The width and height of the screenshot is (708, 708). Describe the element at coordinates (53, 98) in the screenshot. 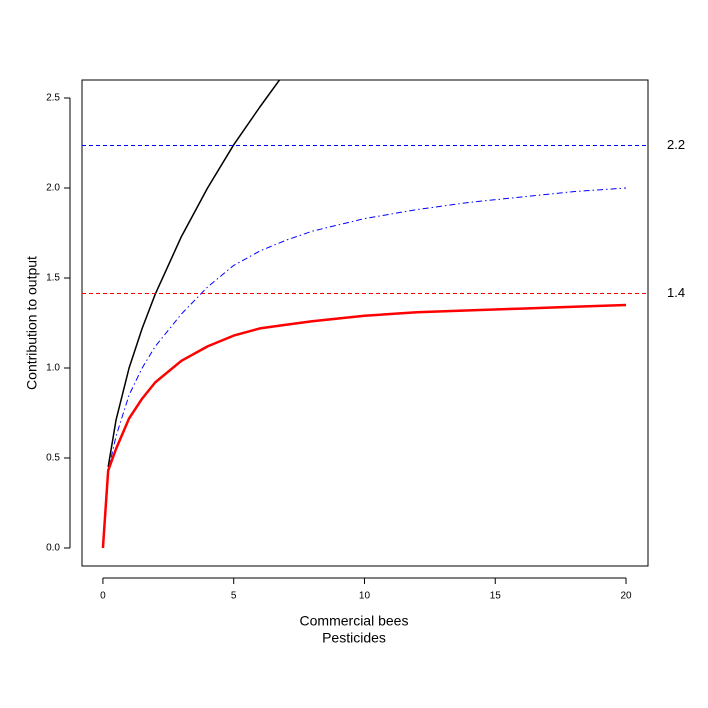

I see `y-tick-label: 2.5` at that location.